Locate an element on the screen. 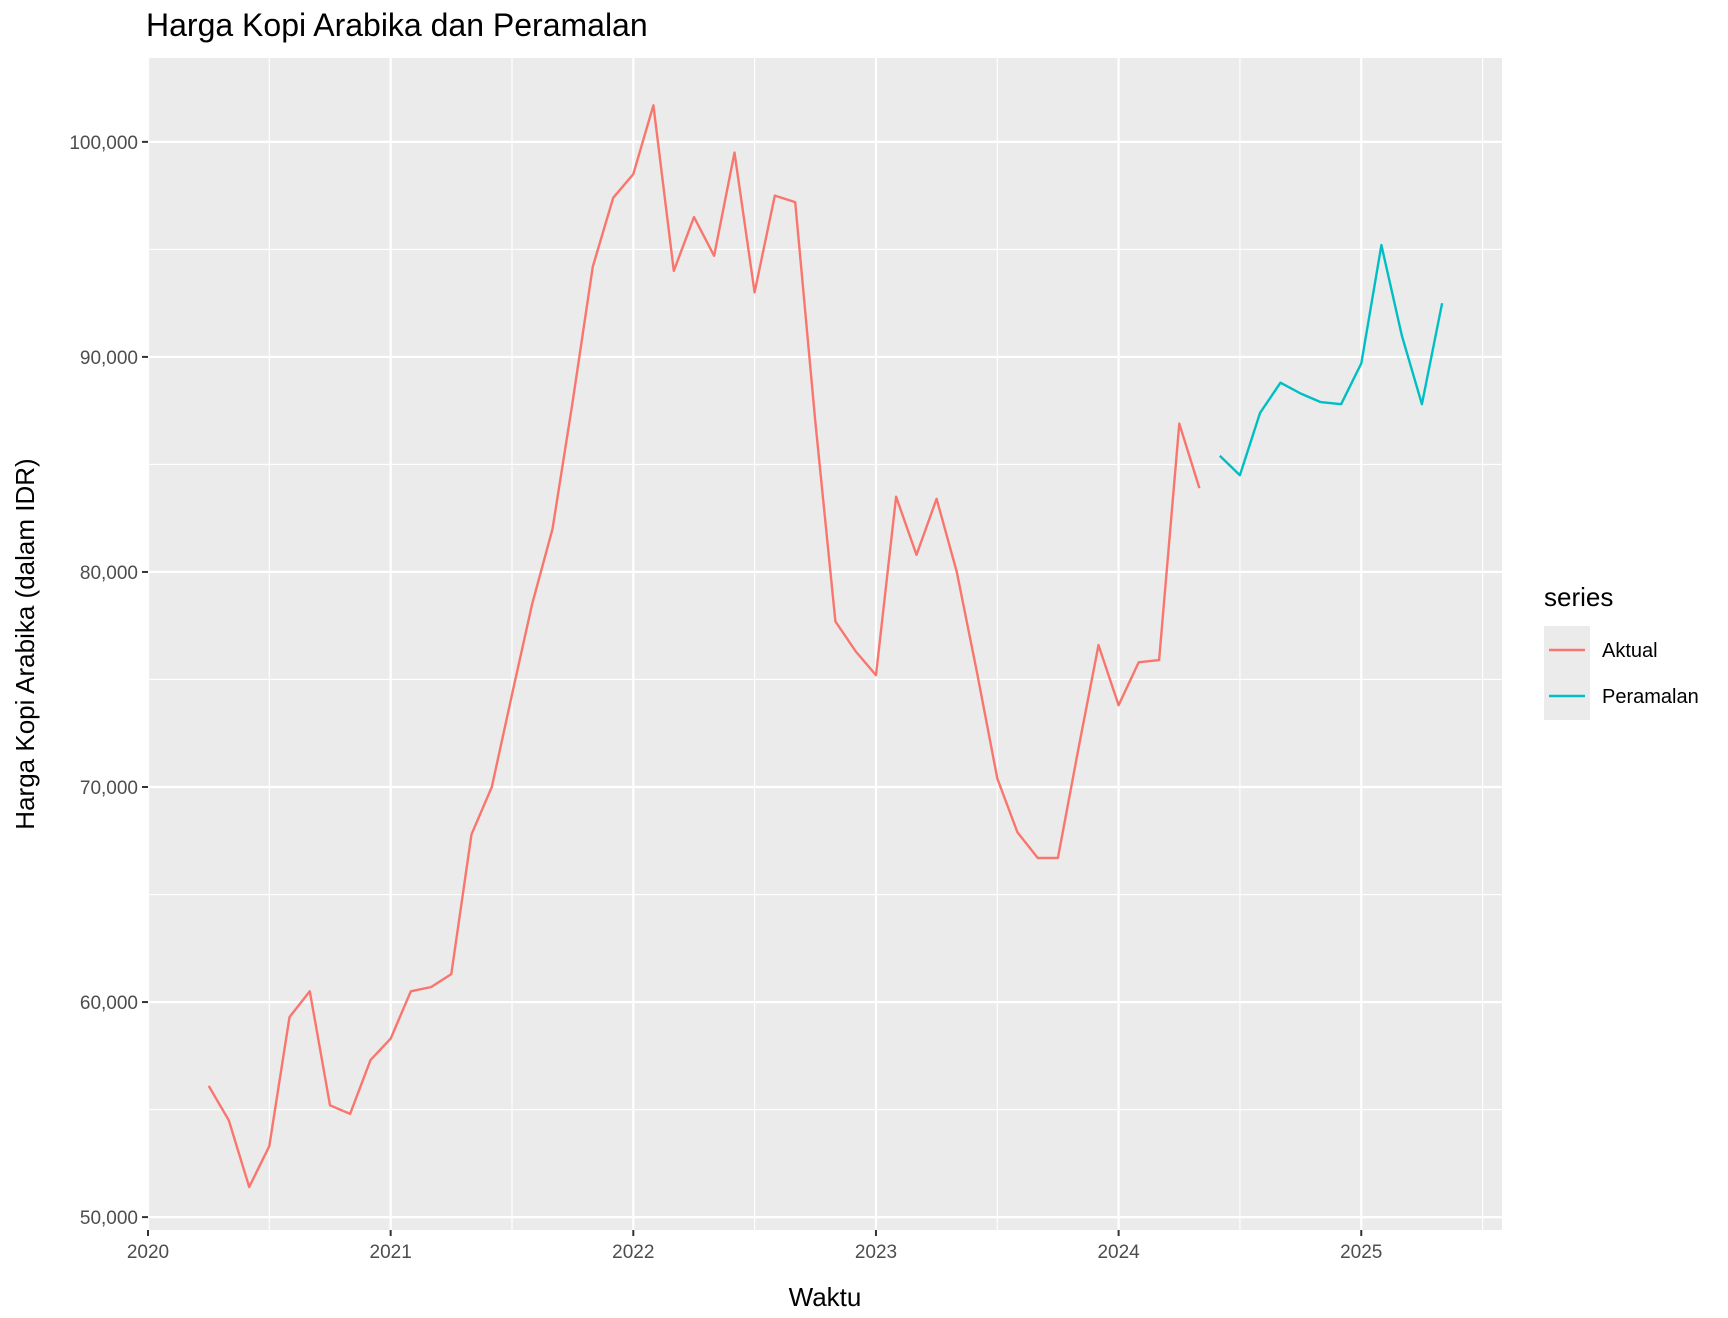 The width and height of the screenshot is (1728, 1318). y-tick-label: 50,000 is located at coordinates (109, 1218).